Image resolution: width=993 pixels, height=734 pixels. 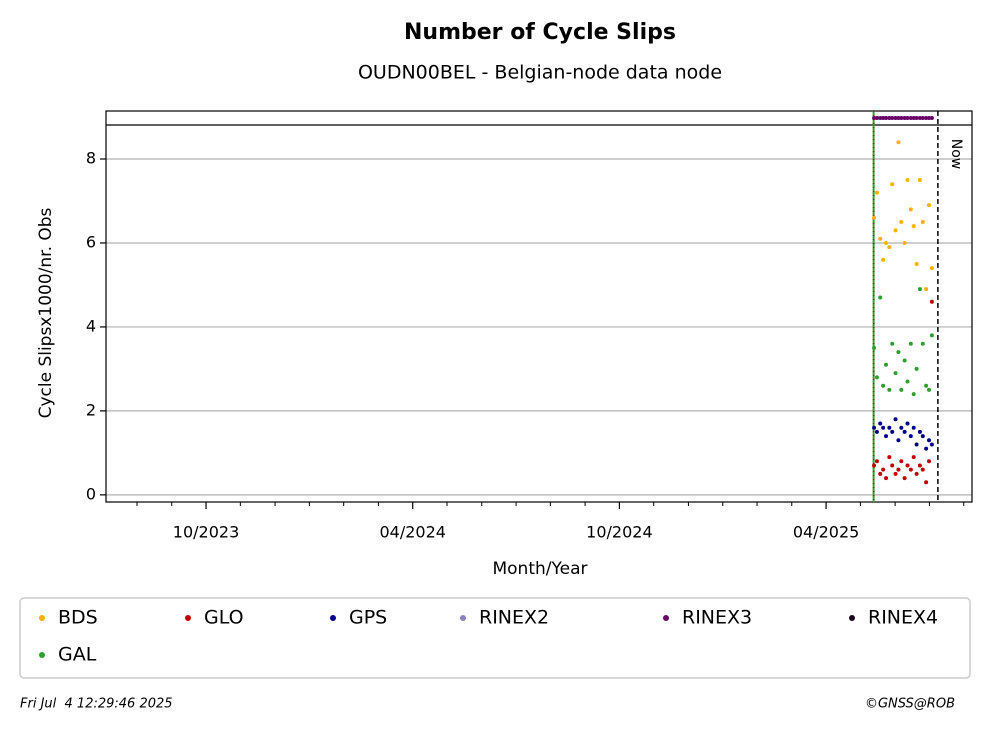 What do you see at coordinates (412, 532) in the screenshot?
I see `x-tick-label: 04/2024` at bounding box center [412, 532].